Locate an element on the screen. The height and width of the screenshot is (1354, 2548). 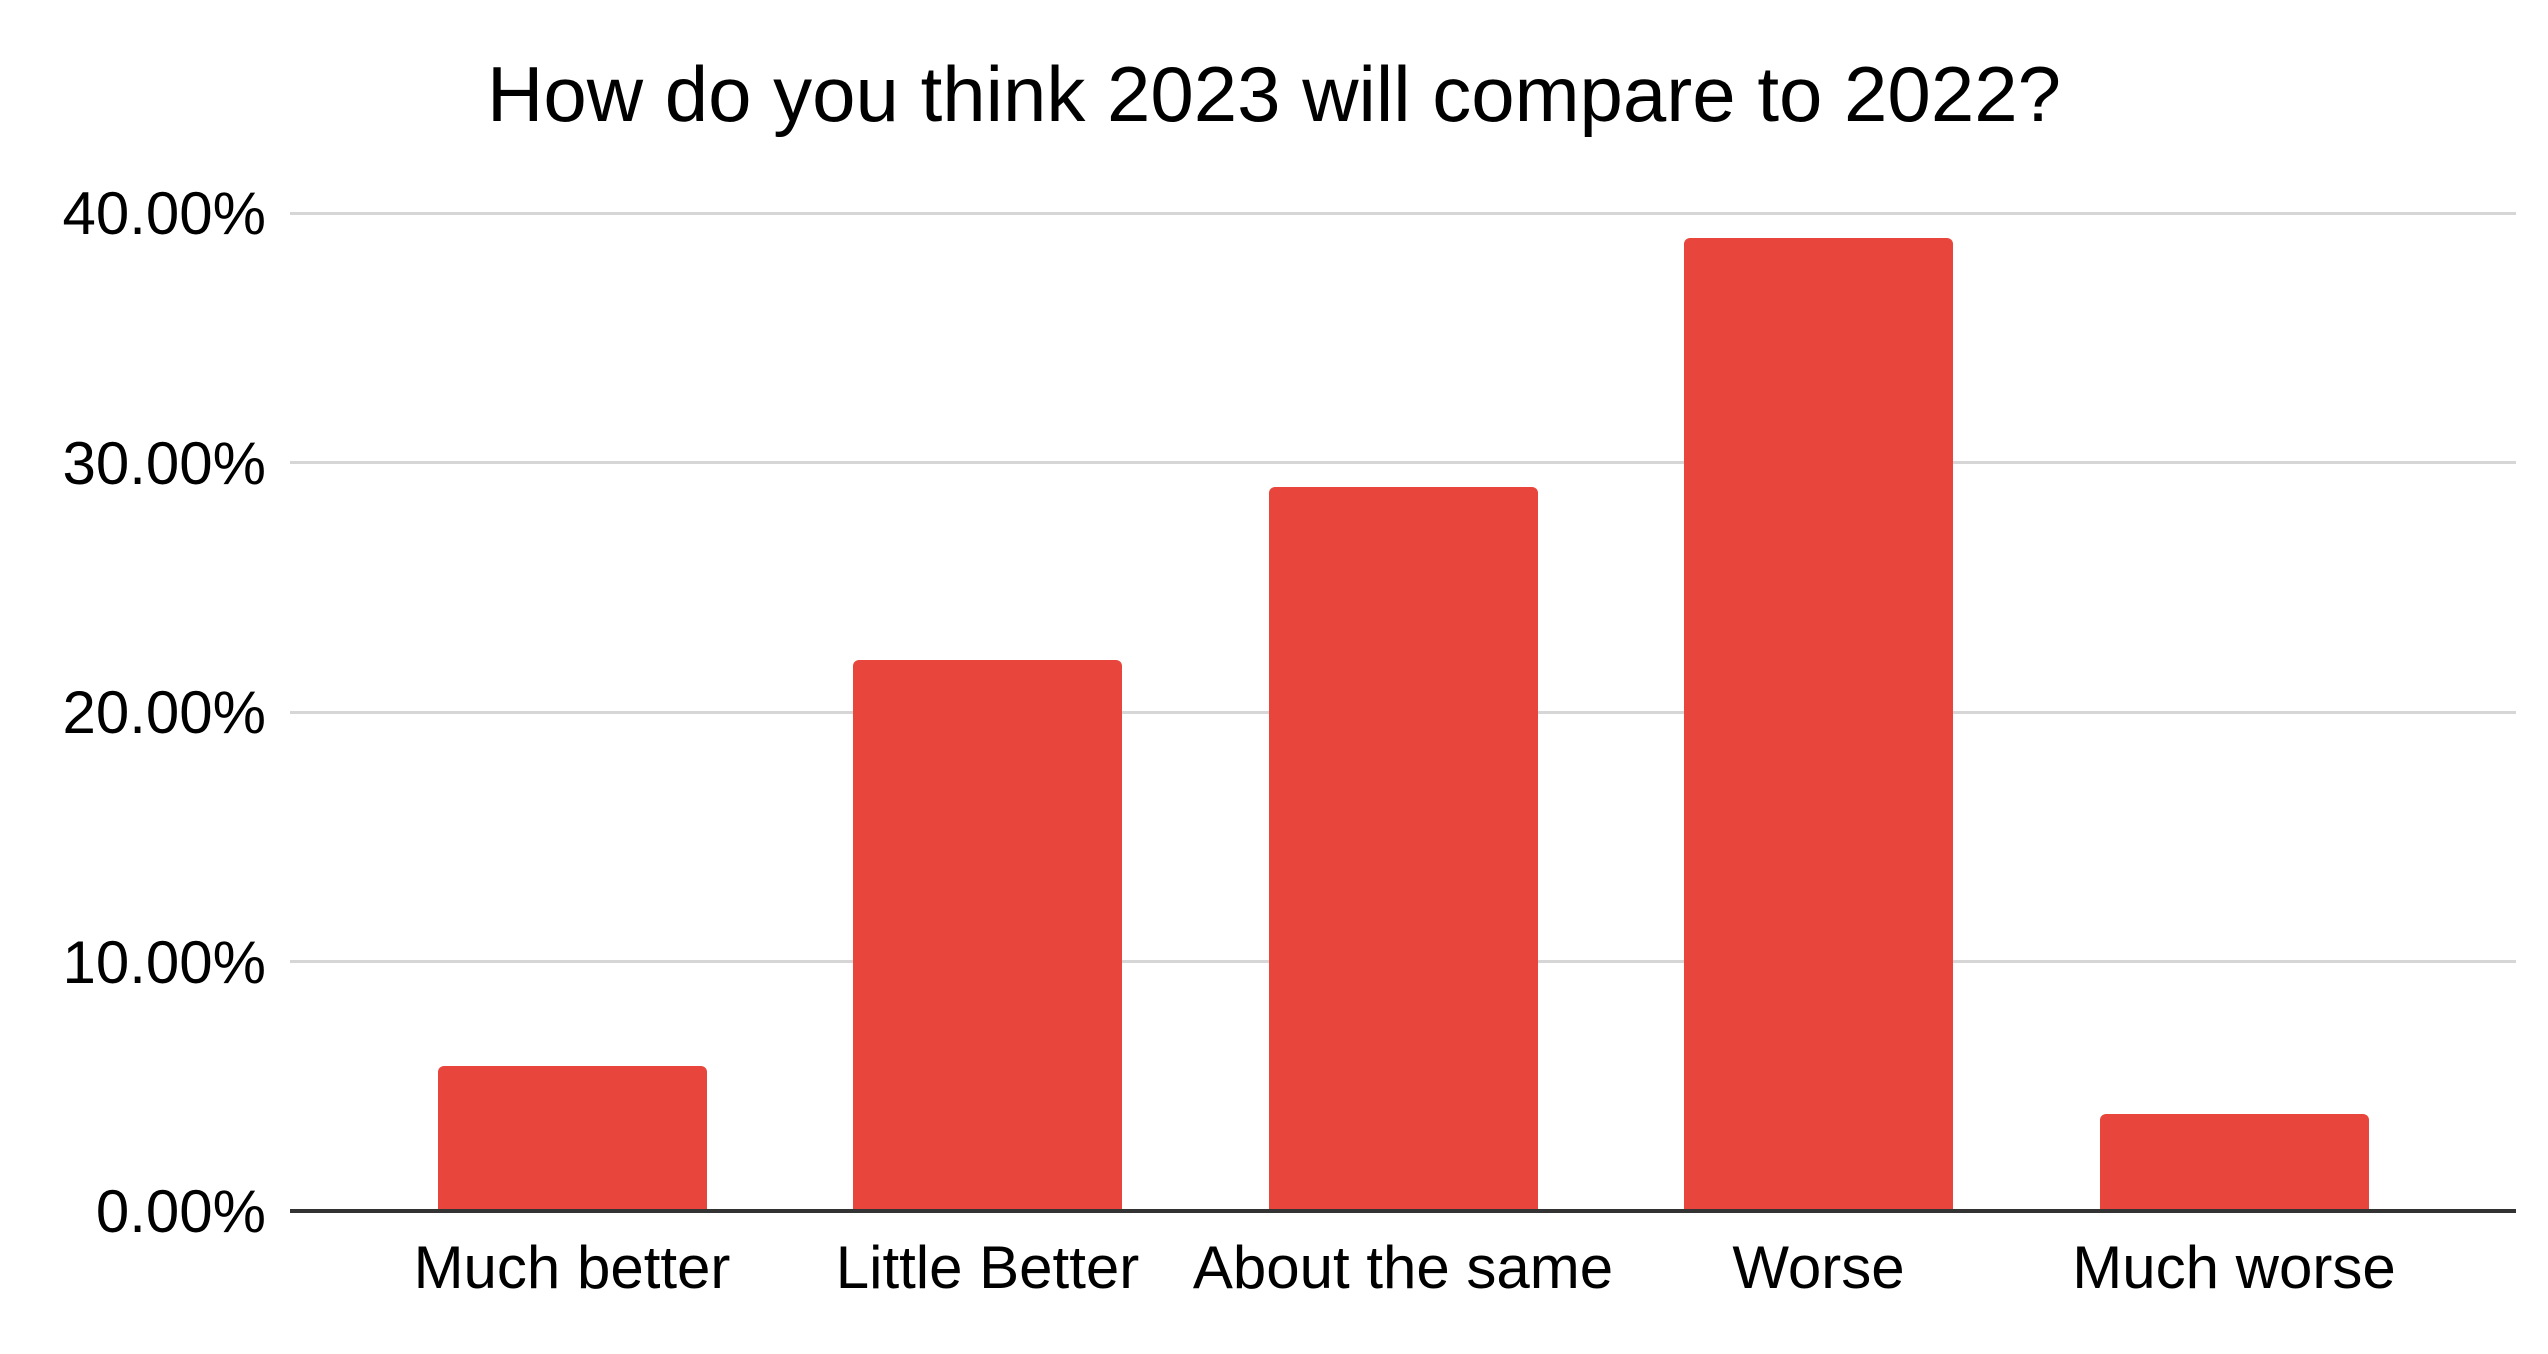
bar-worse is located at coordinates (1818, 724).